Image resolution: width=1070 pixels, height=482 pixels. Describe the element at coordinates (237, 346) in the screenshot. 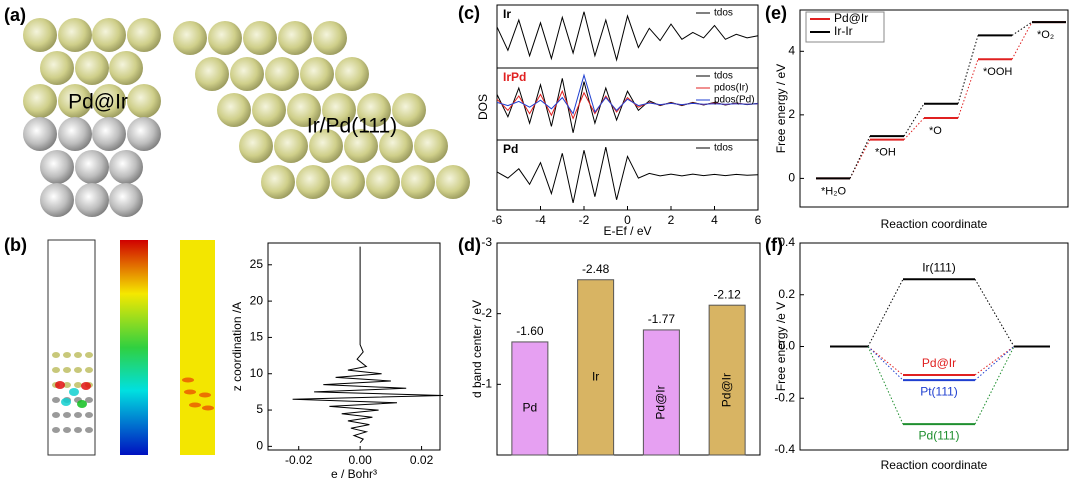

I see `y-axis-label: z coordination /A` at that location.